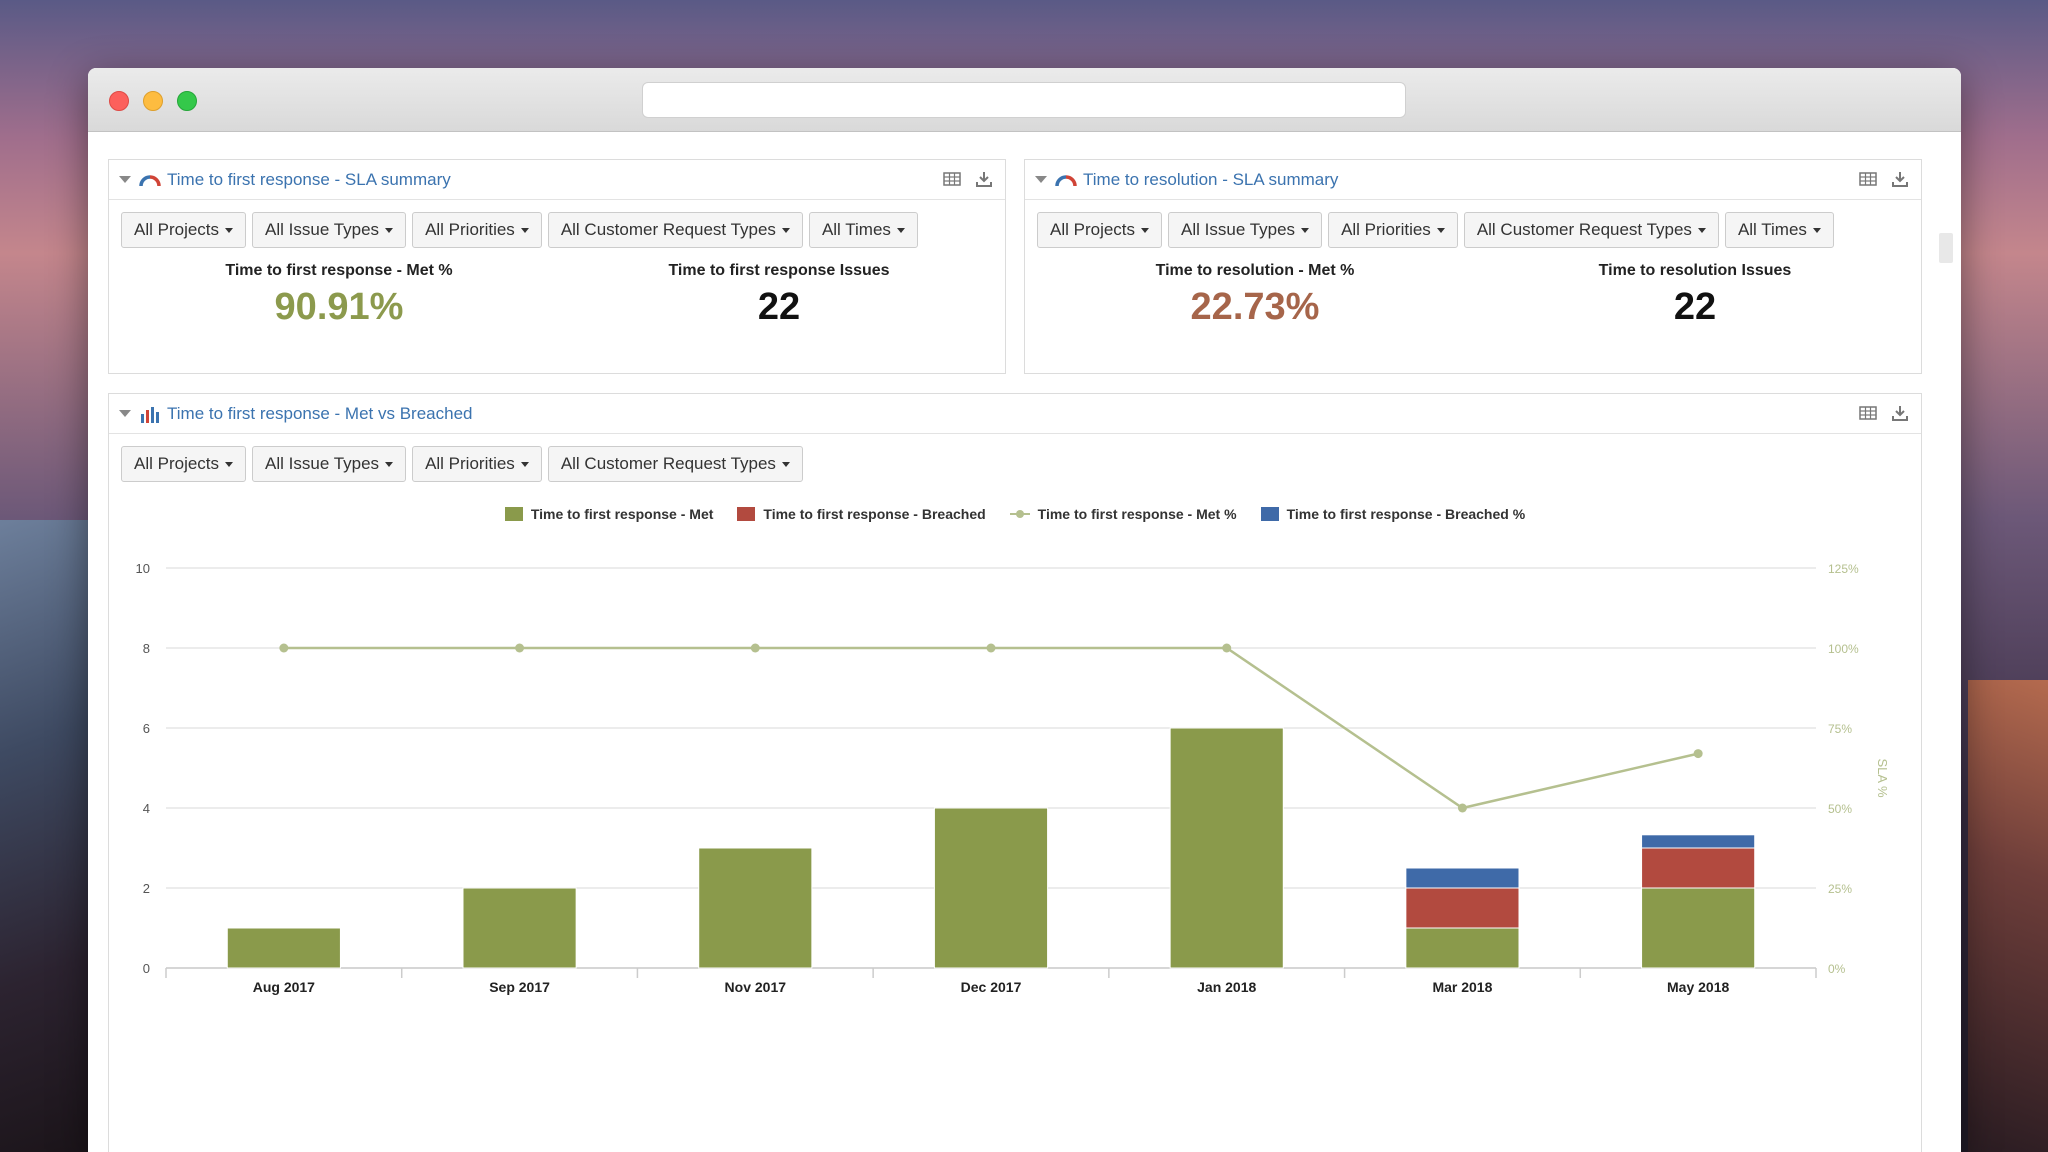  I want to click on bar-breached, so click(1698, 868).